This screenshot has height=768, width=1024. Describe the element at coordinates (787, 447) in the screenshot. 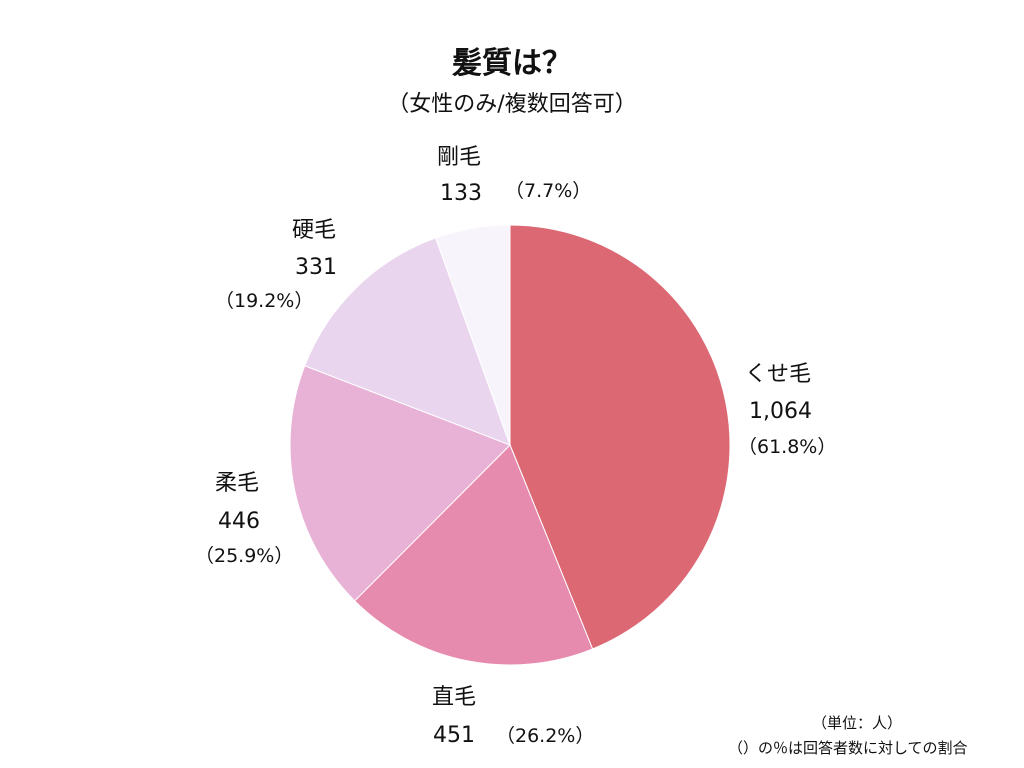

I see `label-kusege-percent: （61.8%）` at that location.